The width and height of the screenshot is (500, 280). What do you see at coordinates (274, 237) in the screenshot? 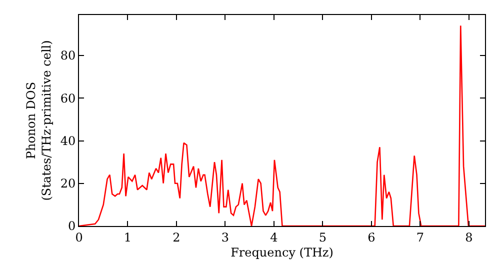
I see `x-tick-label: 4` at bounding box center [274, 237].